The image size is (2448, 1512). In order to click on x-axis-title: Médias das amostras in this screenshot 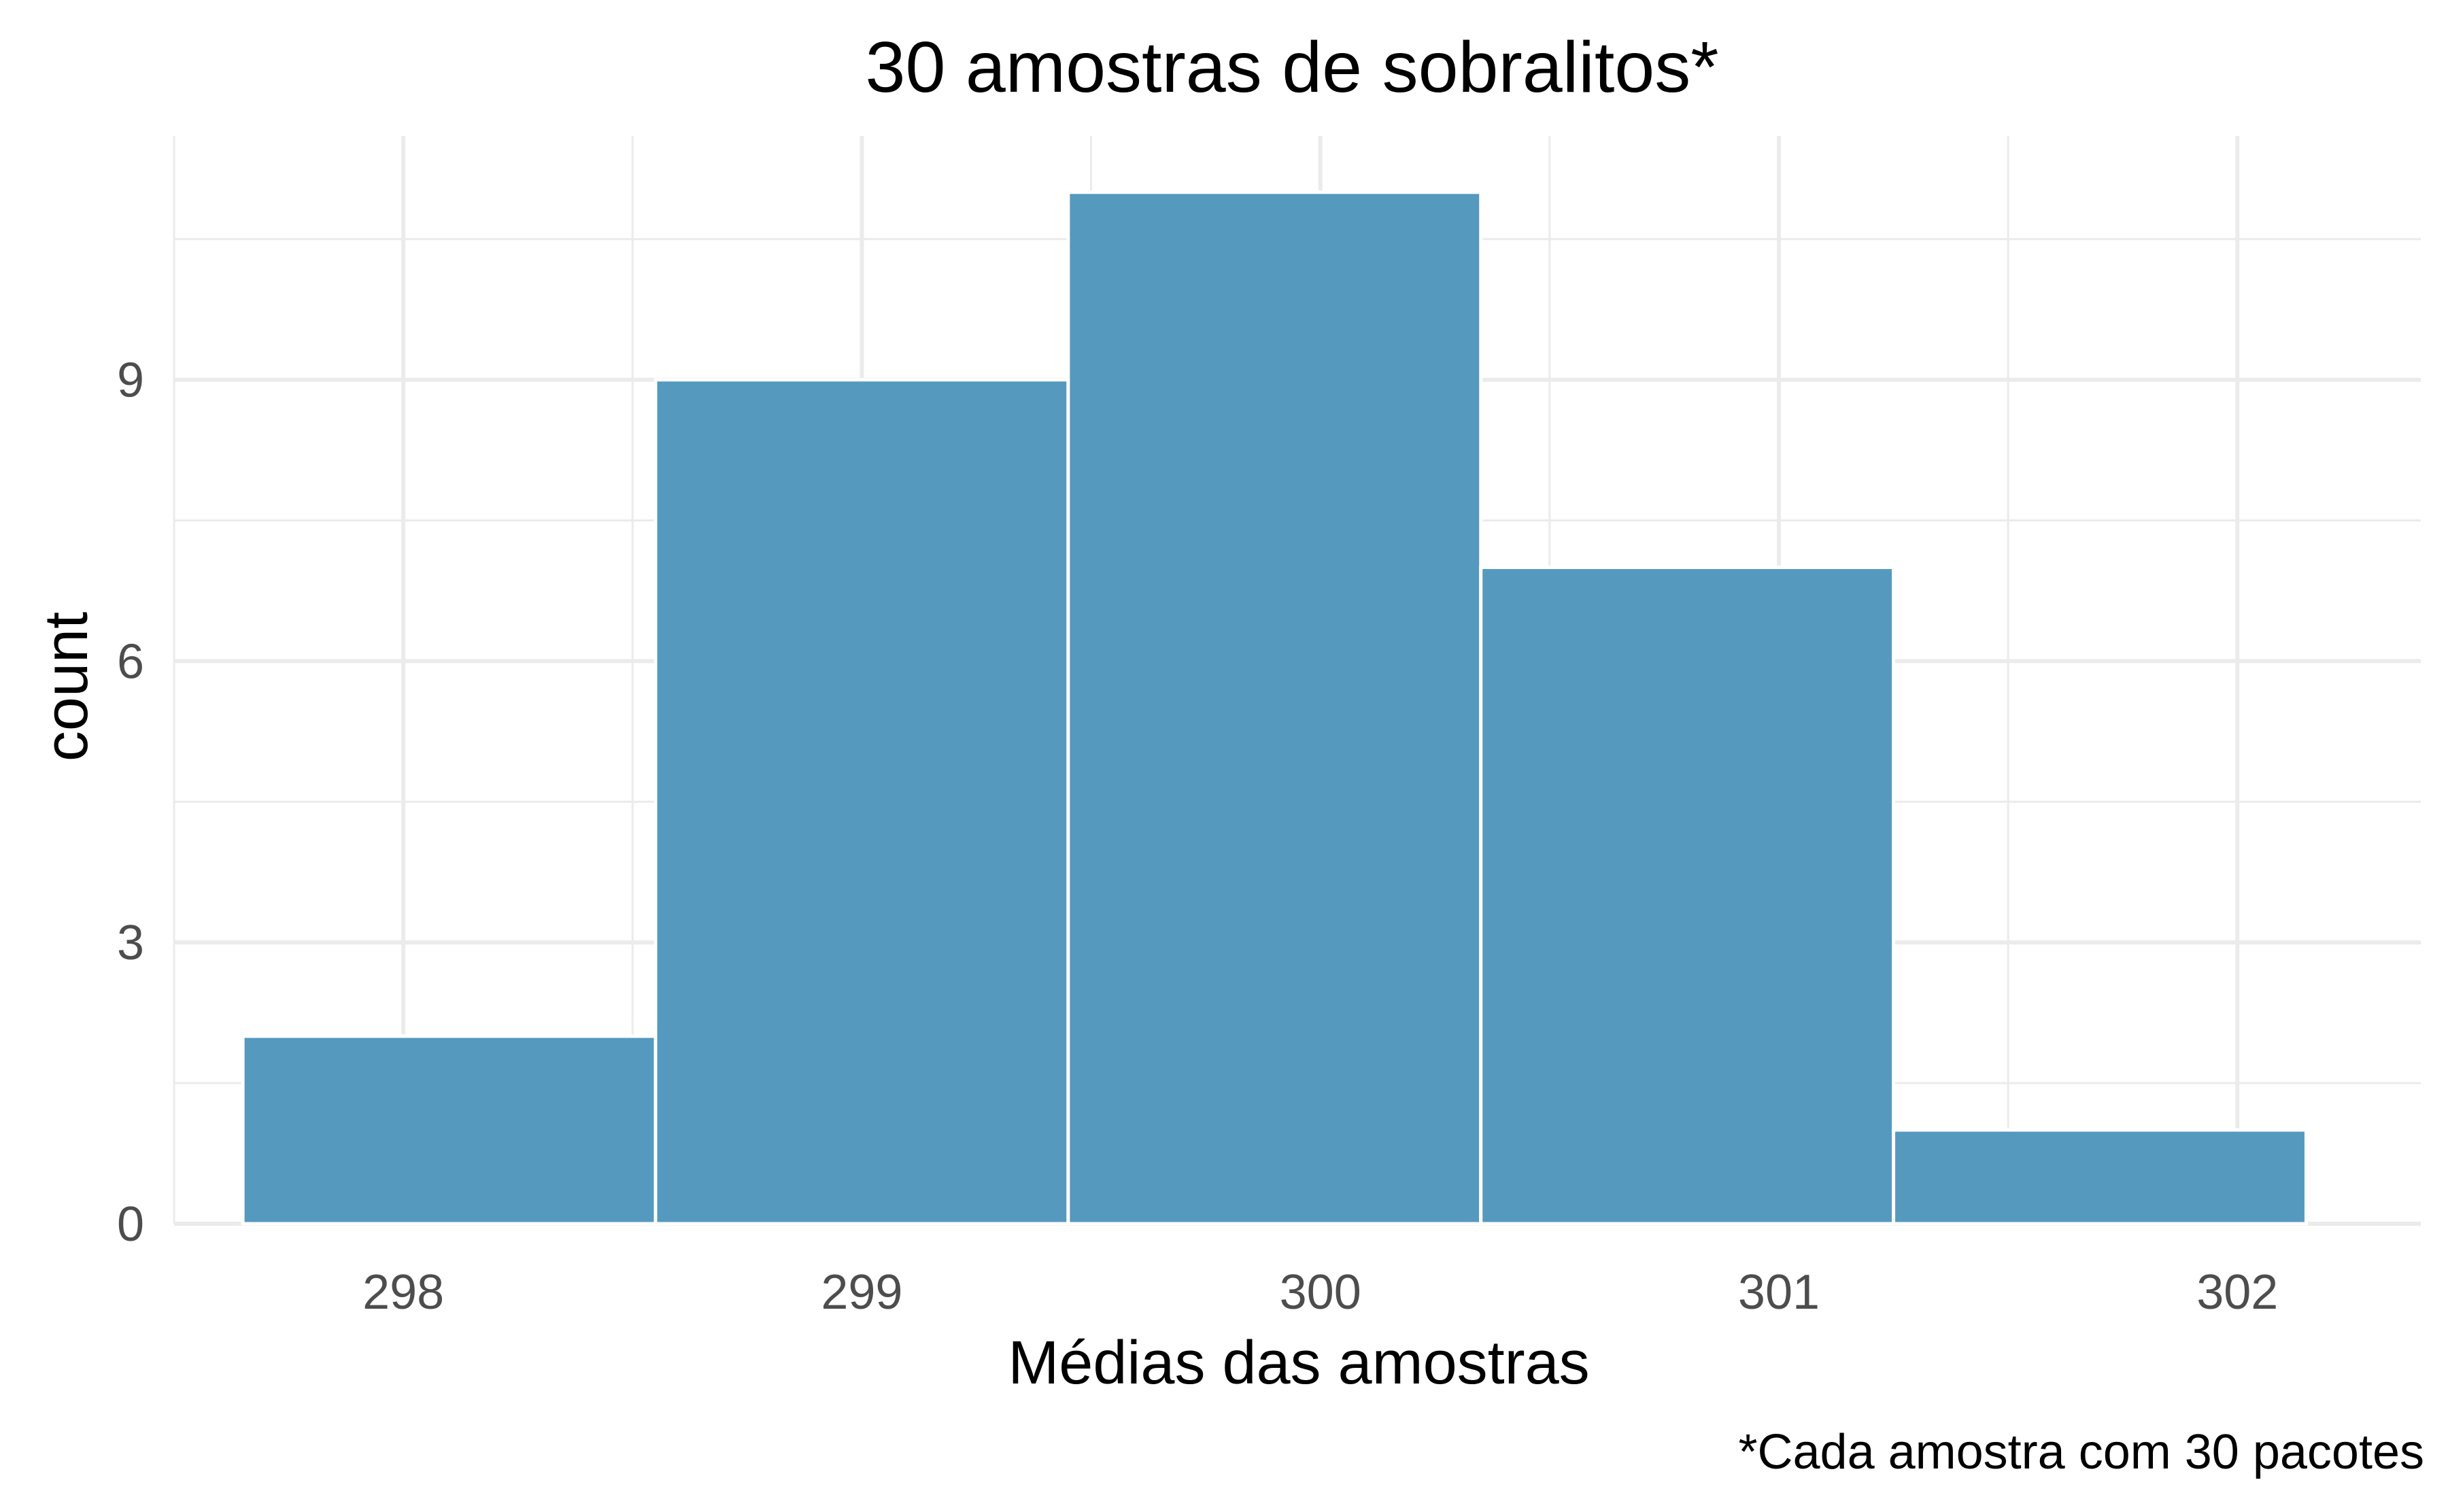, I will do `click(1299, 1363)`.